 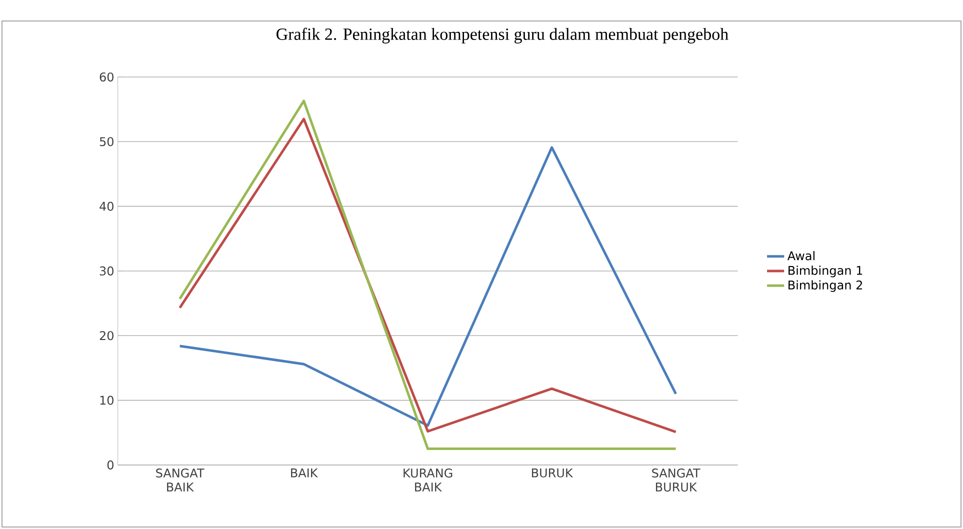 What do you see at coordinates (428, 480) in the screenshot?
I see `x-tick-label: KURANG BAIK` at bounding box center [428, 480].